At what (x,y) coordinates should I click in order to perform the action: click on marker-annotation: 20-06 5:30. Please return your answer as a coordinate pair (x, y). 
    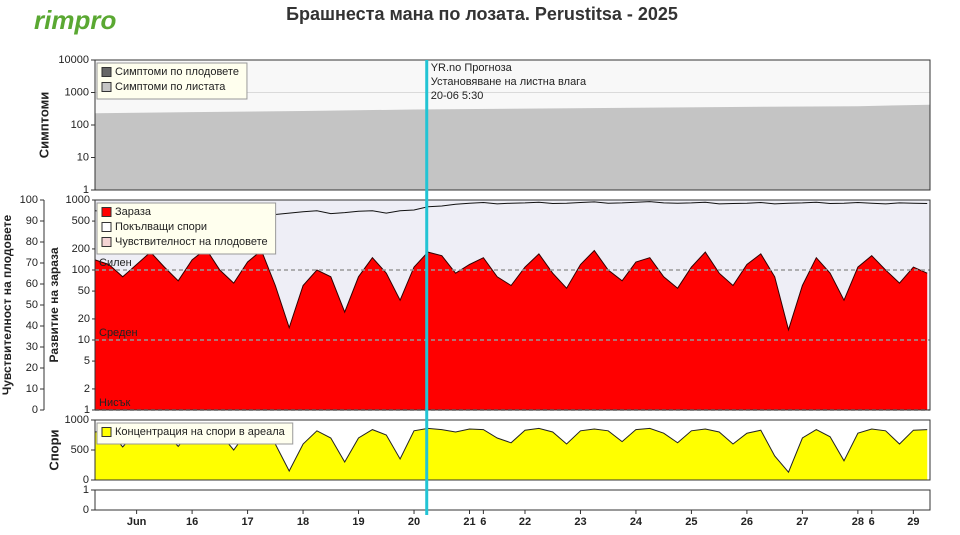
    Looking at the image, I should click on (457, 96).